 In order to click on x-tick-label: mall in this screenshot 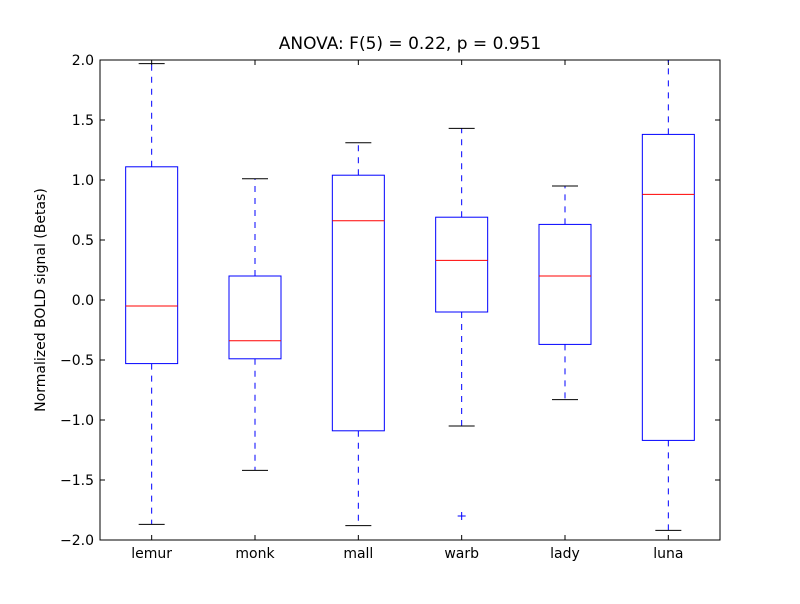, I will do `click(358, 554)`.